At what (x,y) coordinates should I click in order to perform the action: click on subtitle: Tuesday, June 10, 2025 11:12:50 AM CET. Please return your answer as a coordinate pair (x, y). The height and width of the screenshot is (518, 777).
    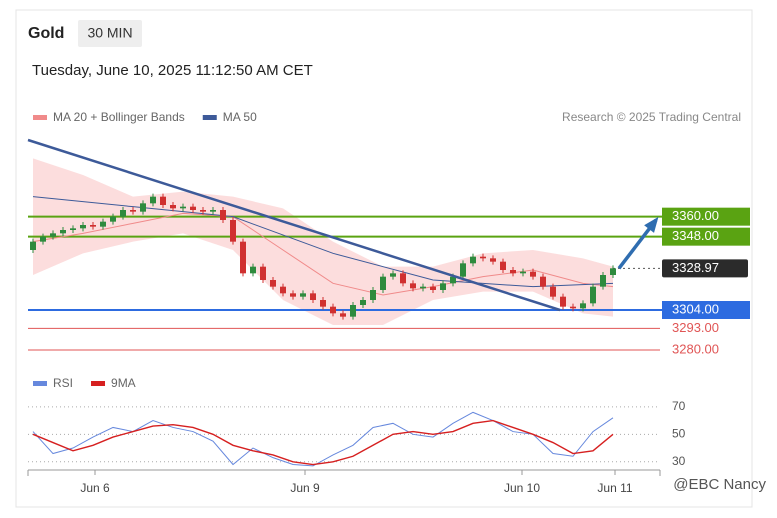
    Looking at the image, I should click on (172, 70).